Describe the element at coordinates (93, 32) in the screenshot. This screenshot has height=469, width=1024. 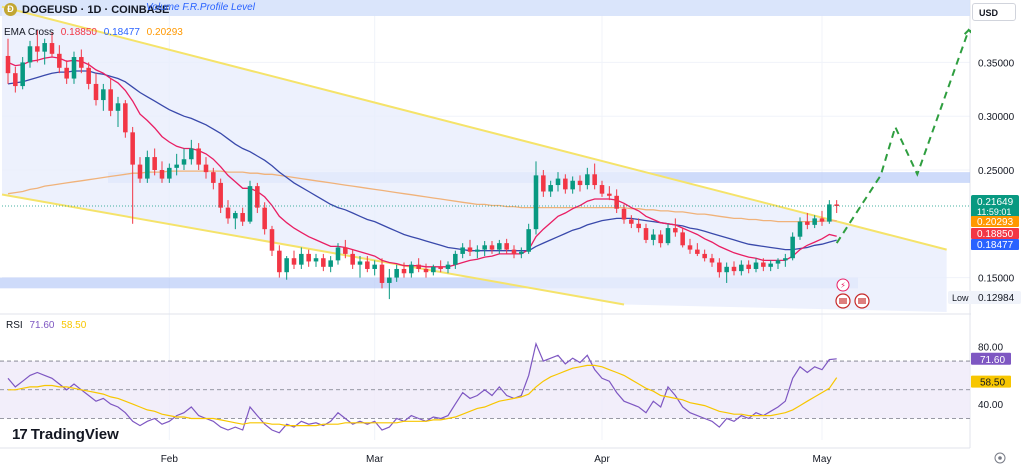
I see `ema-cross-legend: EMA Cross 0.18850 0.18477 0.20293` at that location.